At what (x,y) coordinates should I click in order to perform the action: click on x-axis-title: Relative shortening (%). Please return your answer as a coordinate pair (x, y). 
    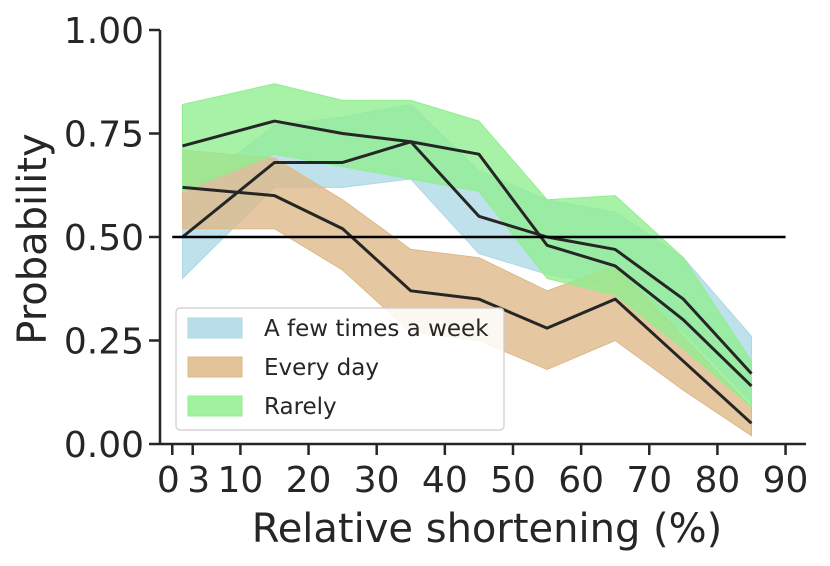
    Looking at the image, I should click on (487, 529).